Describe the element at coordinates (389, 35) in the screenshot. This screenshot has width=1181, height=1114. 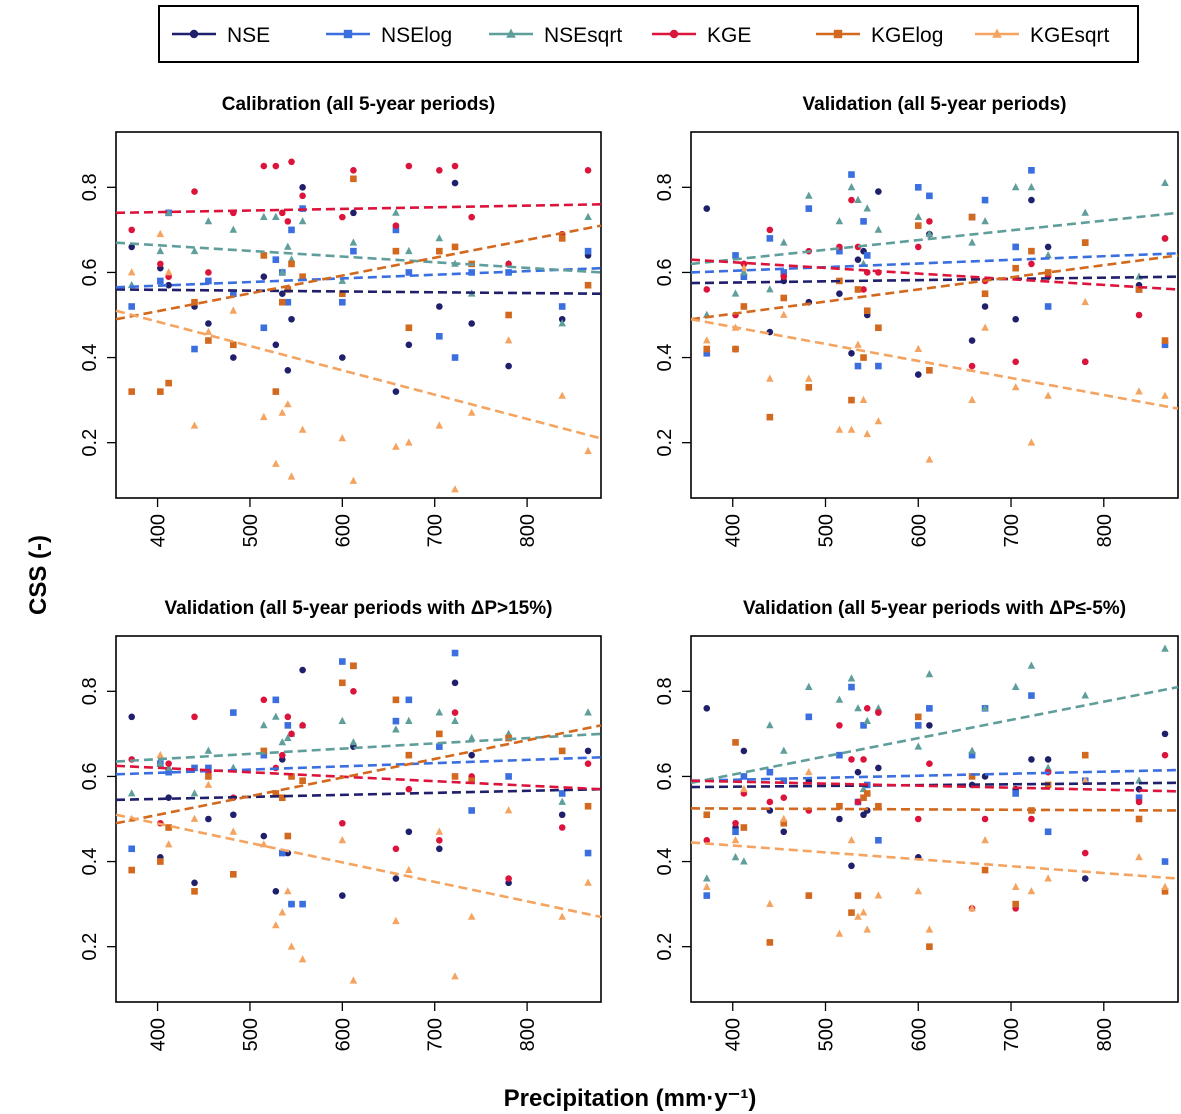
I see `legend-item-nselog: NSElog` at that location.